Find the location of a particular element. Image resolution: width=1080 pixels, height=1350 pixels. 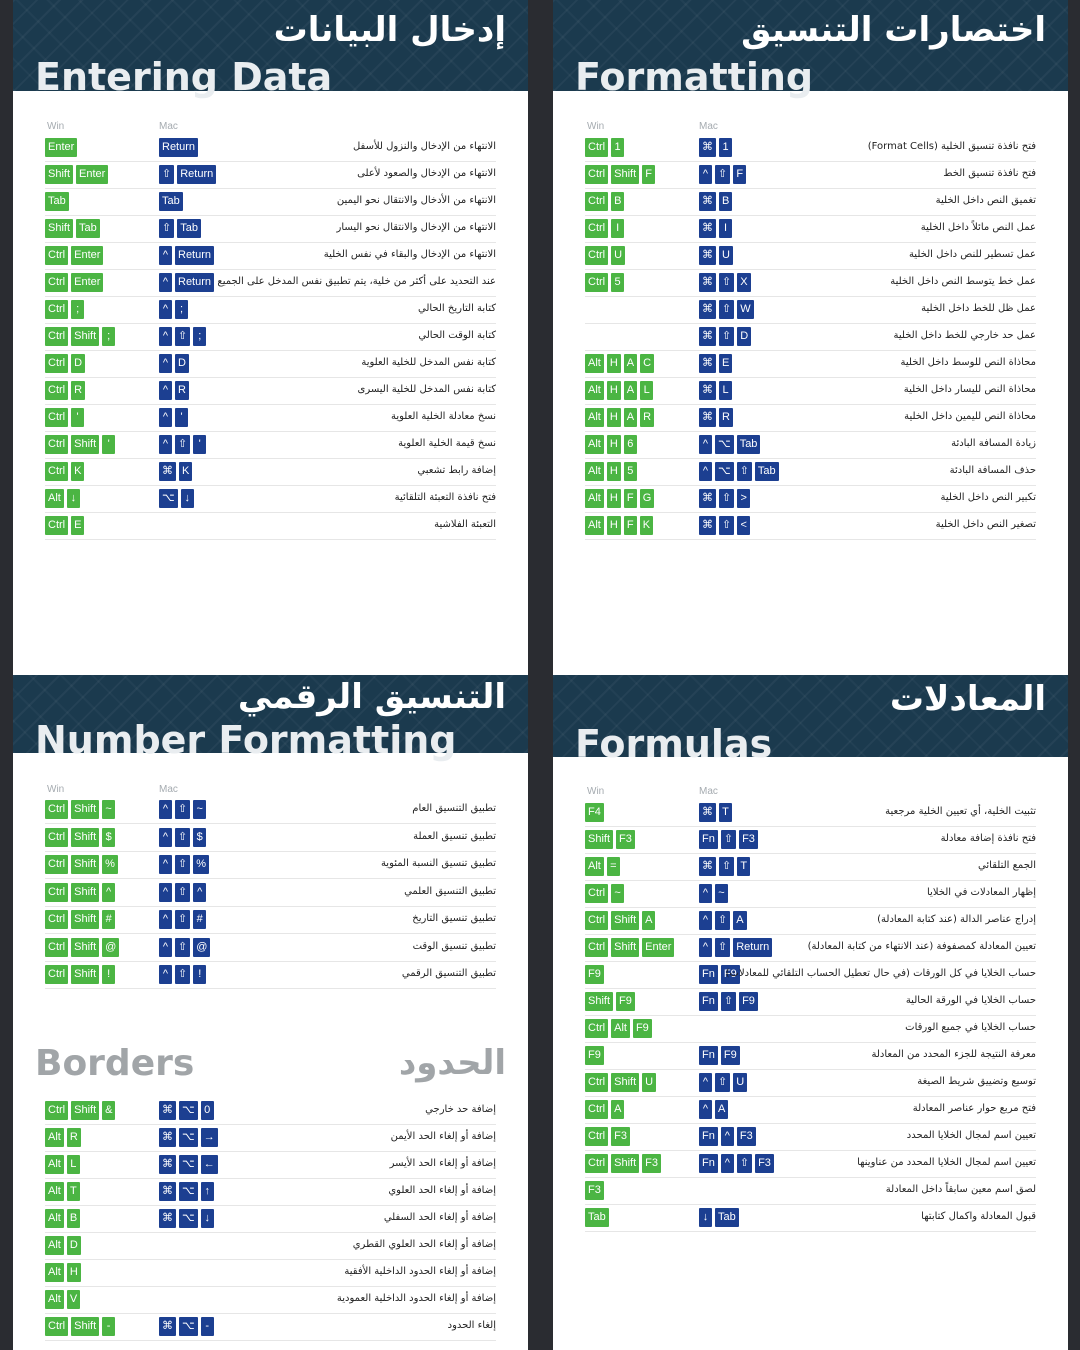

mac-keys: ⌘ ⇧ D is located at coordinates (725, 336).